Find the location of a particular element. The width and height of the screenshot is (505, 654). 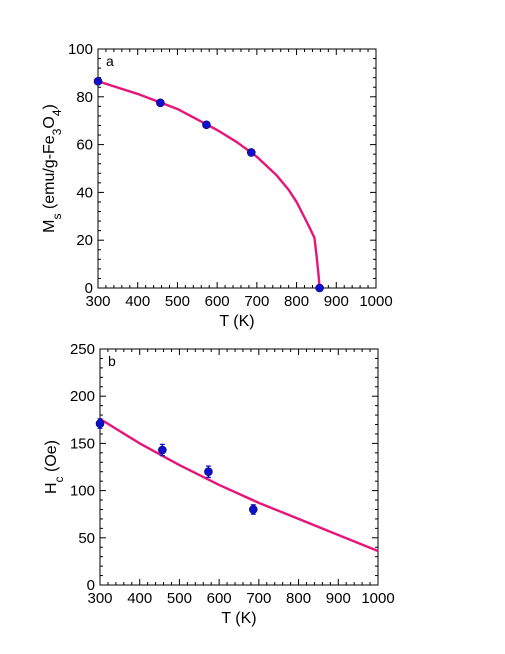

y-tick-label: 250 is located at coordinates (82, 349).